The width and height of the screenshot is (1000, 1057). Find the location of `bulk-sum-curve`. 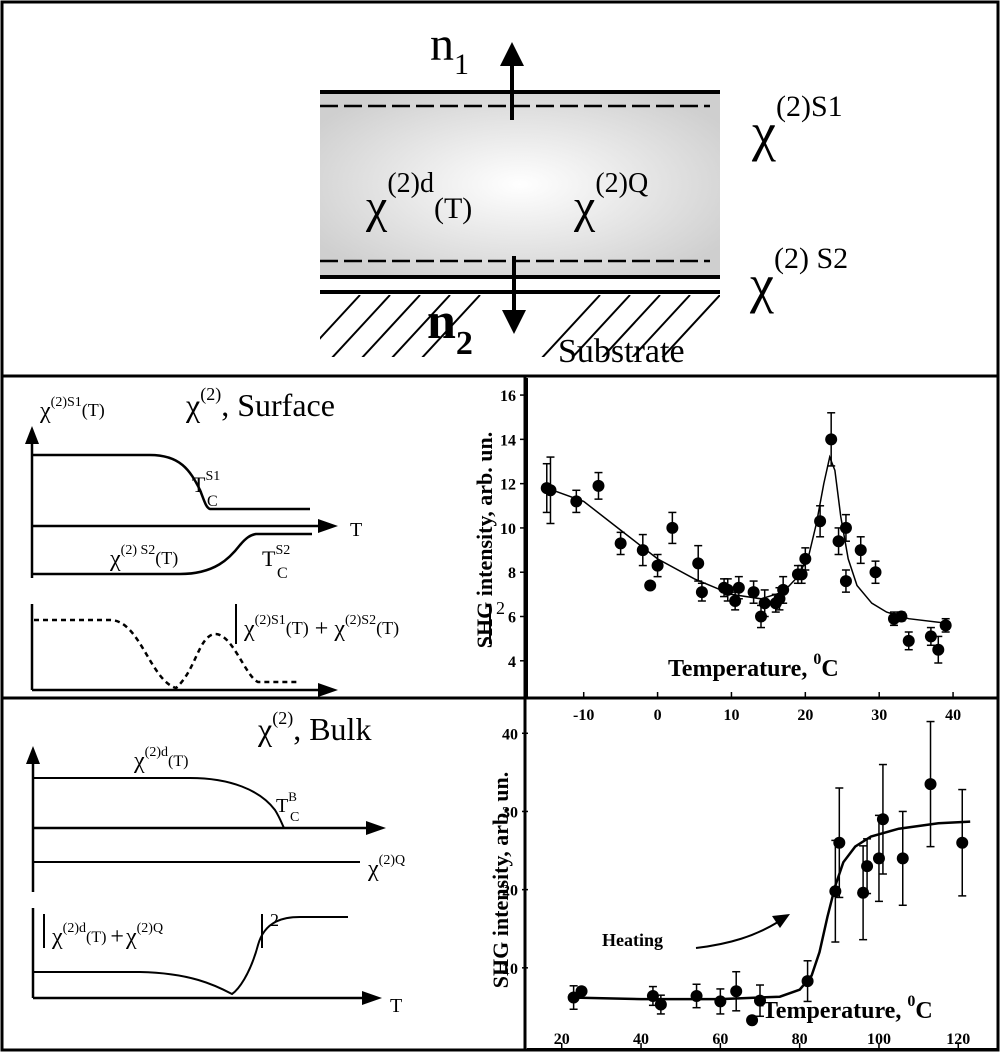

bulk-sum-curve is located at coordinates (191, 956).